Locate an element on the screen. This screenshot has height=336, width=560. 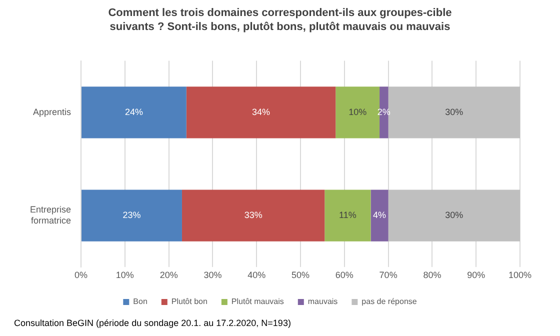
x-tick-label: 80% is located at coordinates (432, 275).